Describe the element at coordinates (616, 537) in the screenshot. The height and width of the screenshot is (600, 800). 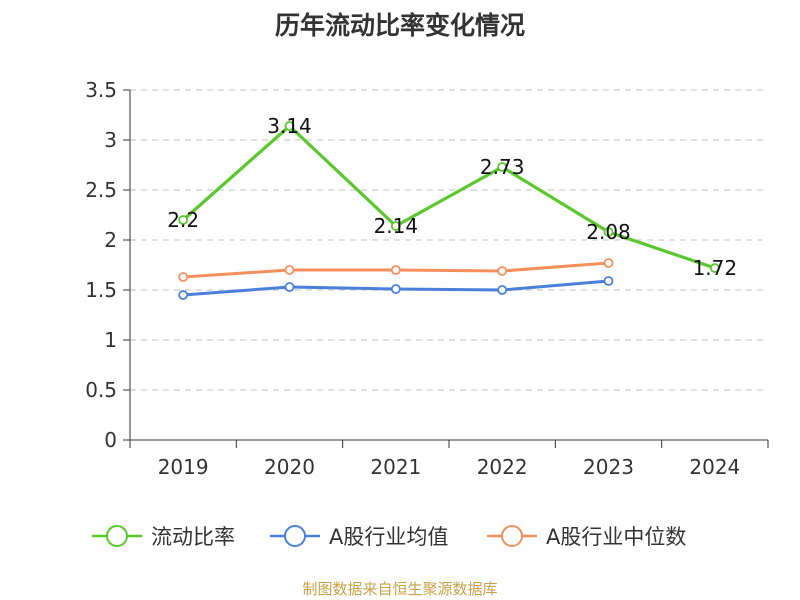
I see `legend-label: A股行业中位数` at that location.